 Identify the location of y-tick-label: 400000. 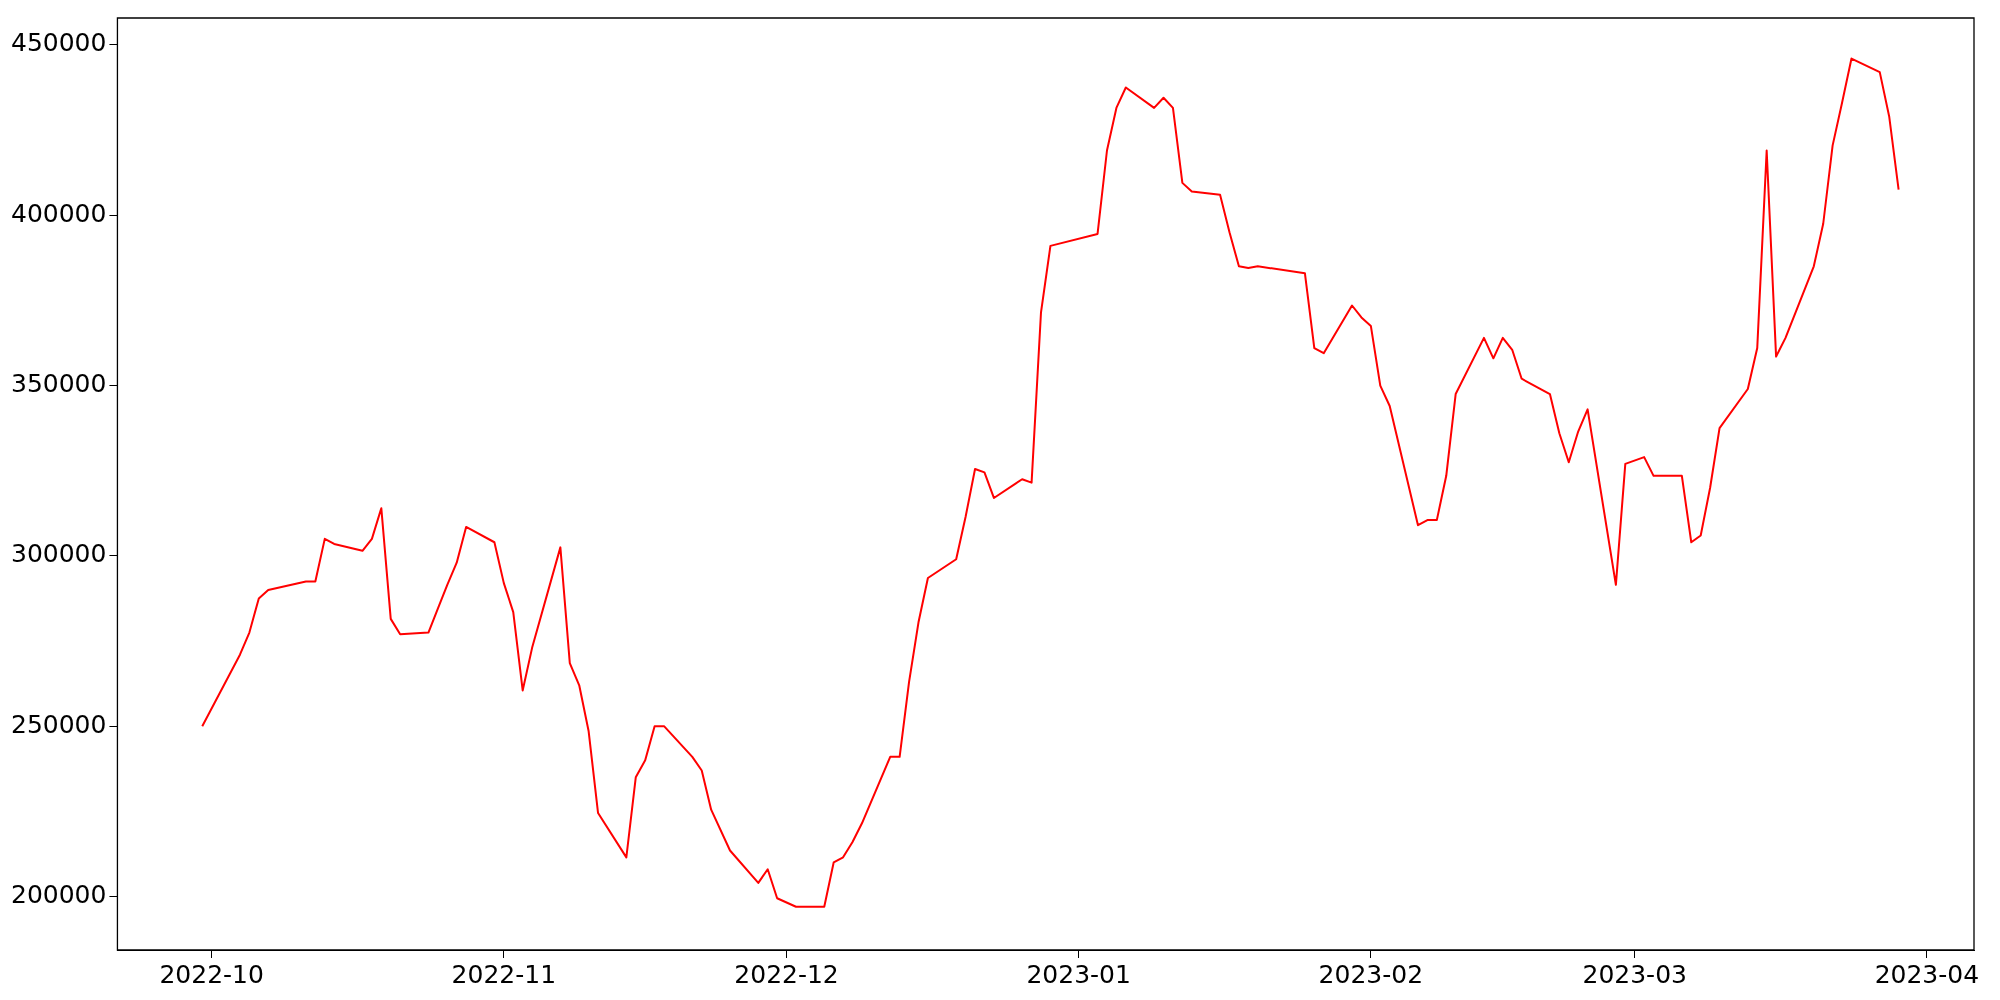
(59, 213).